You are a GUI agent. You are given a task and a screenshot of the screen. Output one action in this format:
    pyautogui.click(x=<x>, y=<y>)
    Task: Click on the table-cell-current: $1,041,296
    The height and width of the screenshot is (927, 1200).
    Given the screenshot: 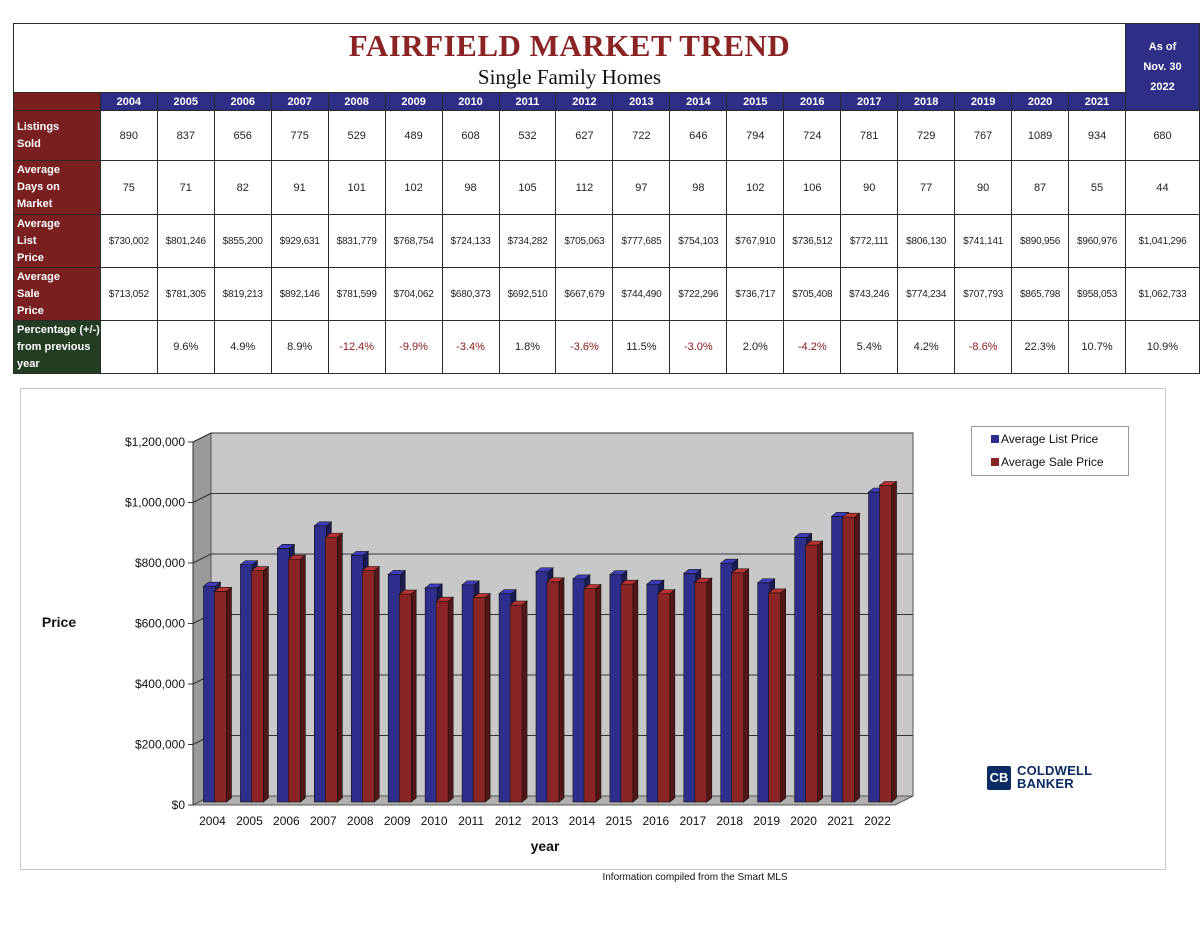 What is the action you would take?
    pyautogui.click(x=1162, y=241)
    